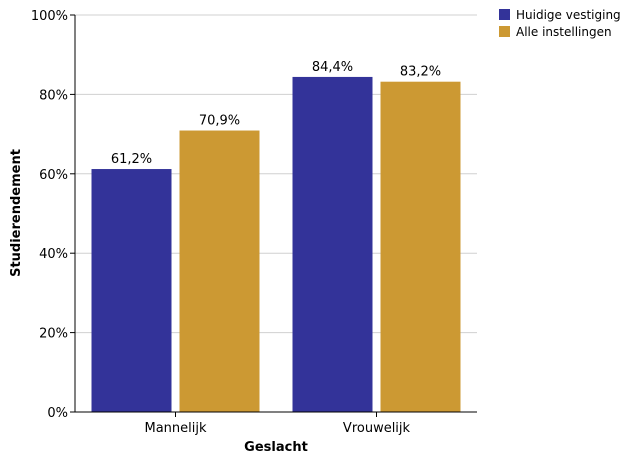  What do you see at coordinates (560, 23) in the screenshot?
I see `legend: Huidige vestiging Alle instellingen` at bounding box center [560, 23].